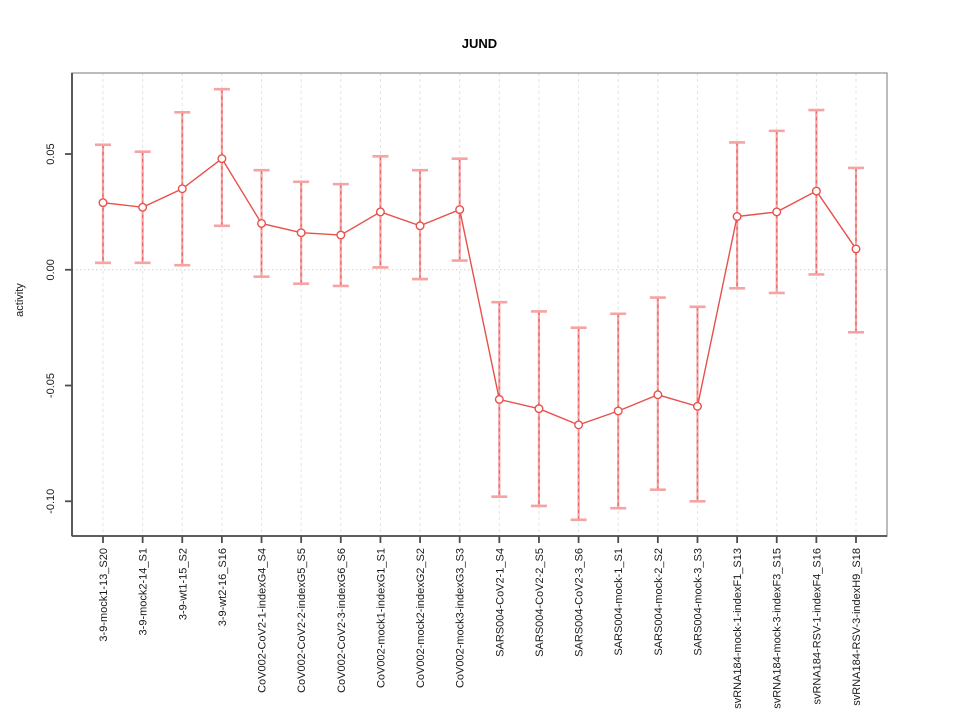  Describe the element at coordinates (51, 501) in the screenshot. I see `y-tick-label: -0.10` at that location.